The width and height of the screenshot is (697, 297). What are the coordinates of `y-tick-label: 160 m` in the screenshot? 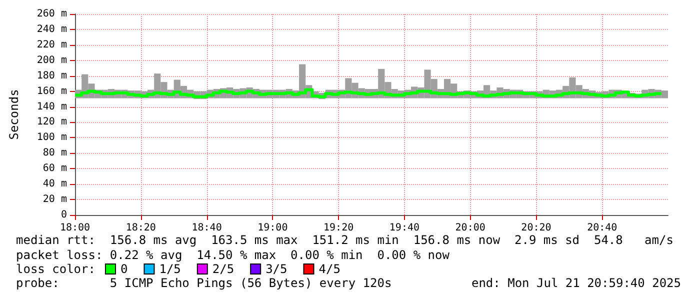 It's located at (51, 91).